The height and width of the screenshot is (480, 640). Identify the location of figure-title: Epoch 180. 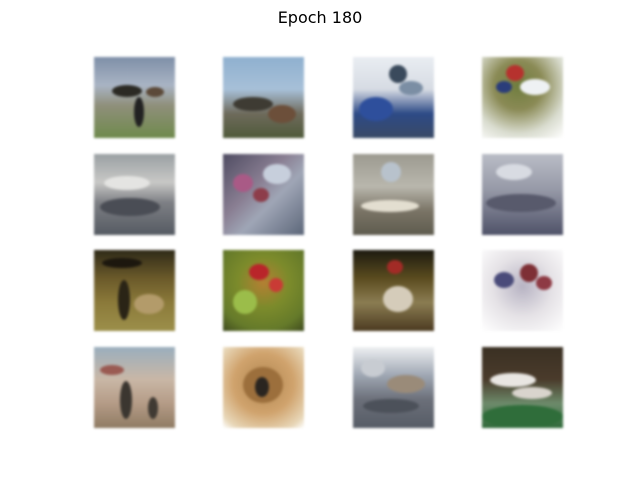
(320, 17).